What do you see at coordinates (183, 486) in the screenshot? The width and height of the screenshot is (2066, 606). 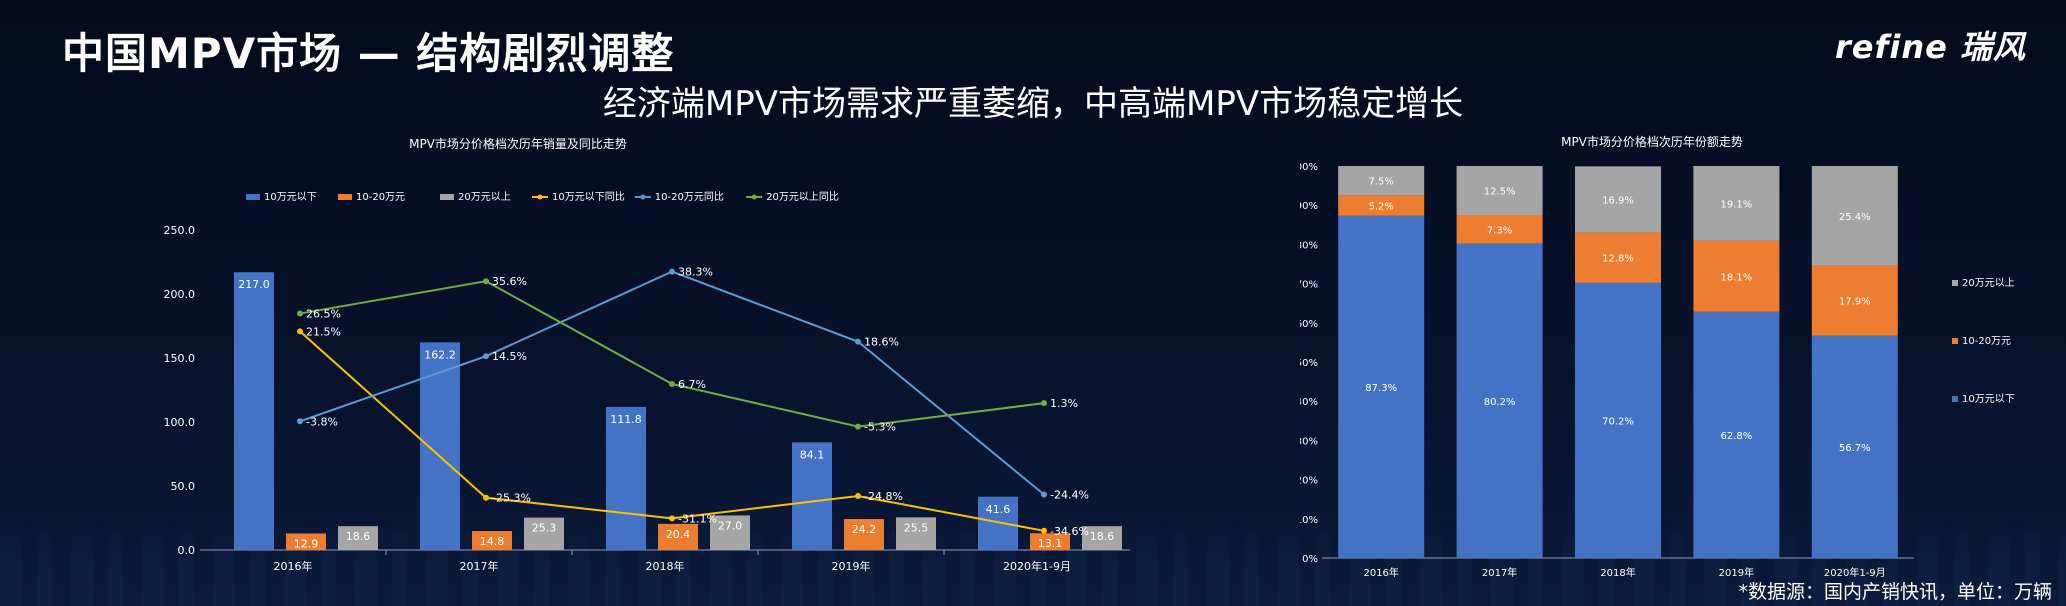 I see `left-y-tick-label: 50.0` at bounding box center [183, 486].